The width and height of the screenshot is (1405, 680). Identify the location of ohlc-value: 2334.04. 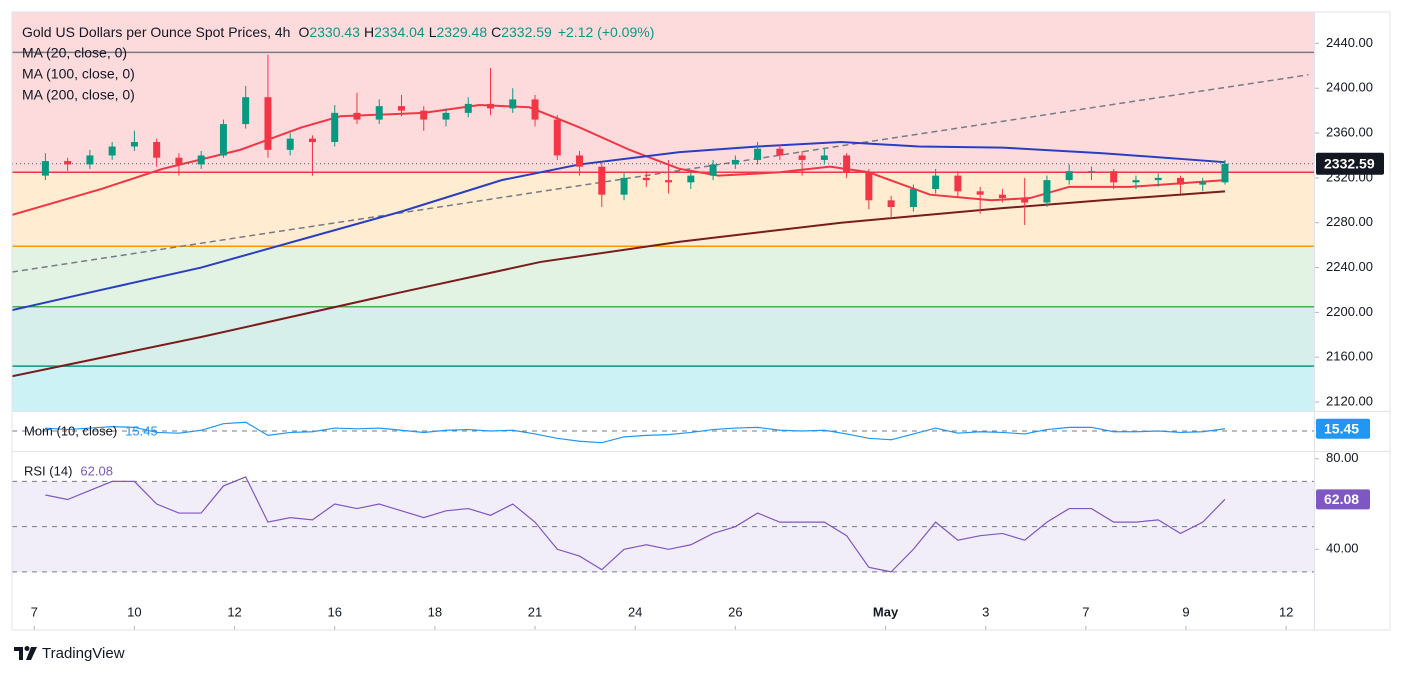
(399, 32).